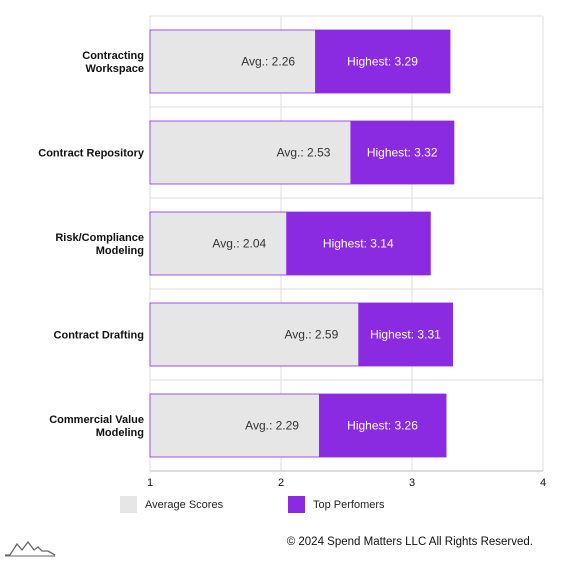 This screenshot has height=563, width=563. I want to click on data-label-average-3: Avg.: 2.59, so click(311, 335).